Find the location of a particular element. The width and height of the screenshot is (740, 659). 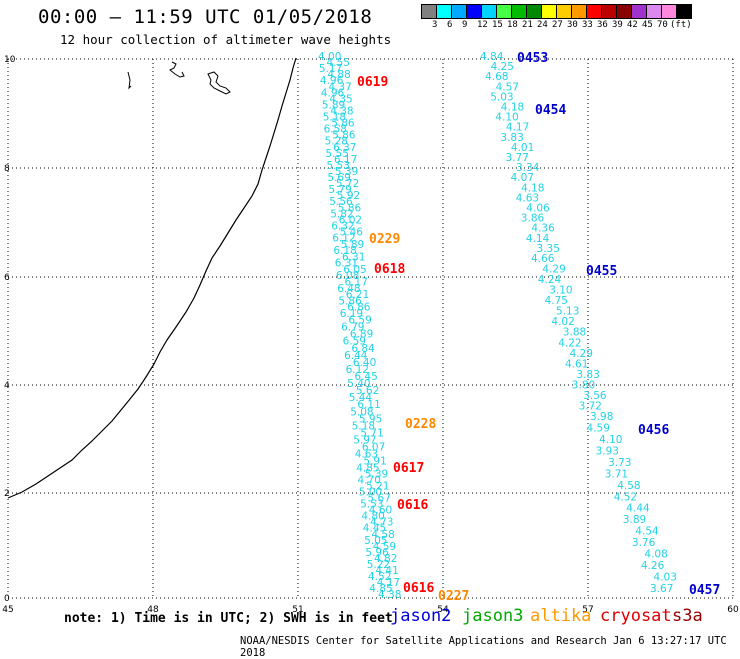

swh-value: 6.07 is located at coordinates (373, 448).